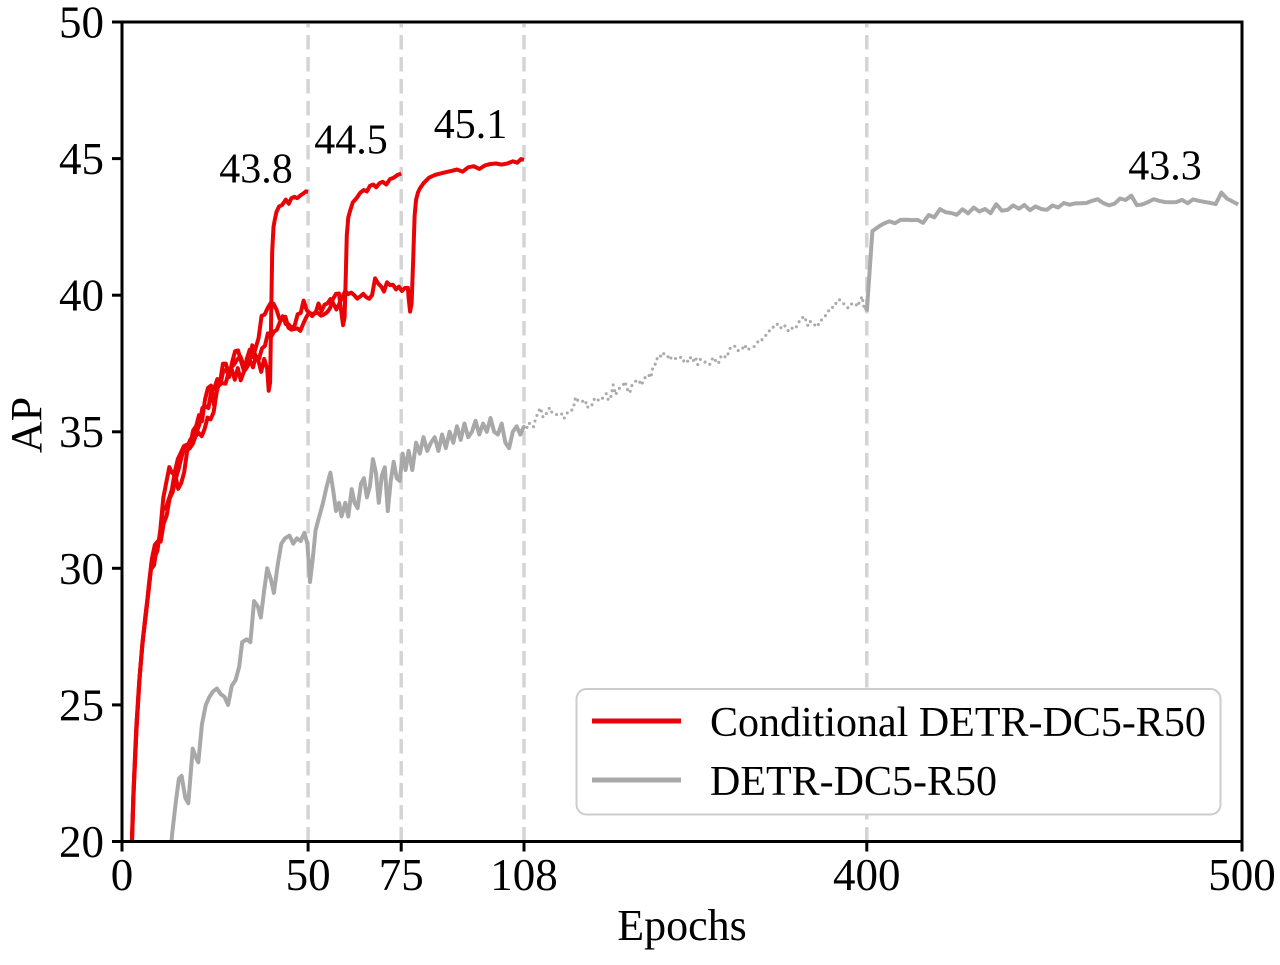 This screenshot has height=965, width=1280. Describe the element at coordinates (682, 925) in the screenshot. I see `svg-text: Epochs` at that location.